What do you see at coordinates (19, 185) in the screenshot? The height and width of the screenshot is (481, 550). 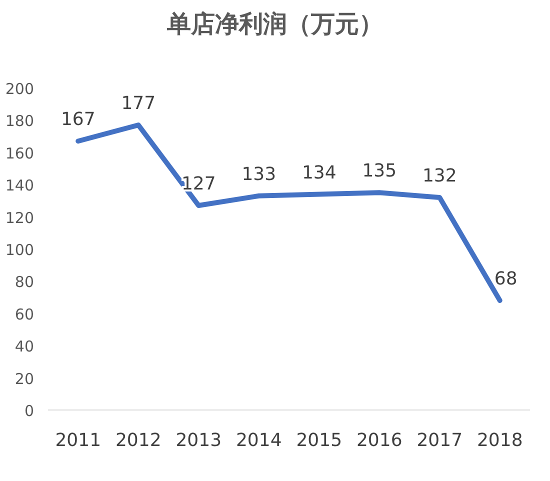 I see `y-tick-label: 140` at bounding box center [19, 185].